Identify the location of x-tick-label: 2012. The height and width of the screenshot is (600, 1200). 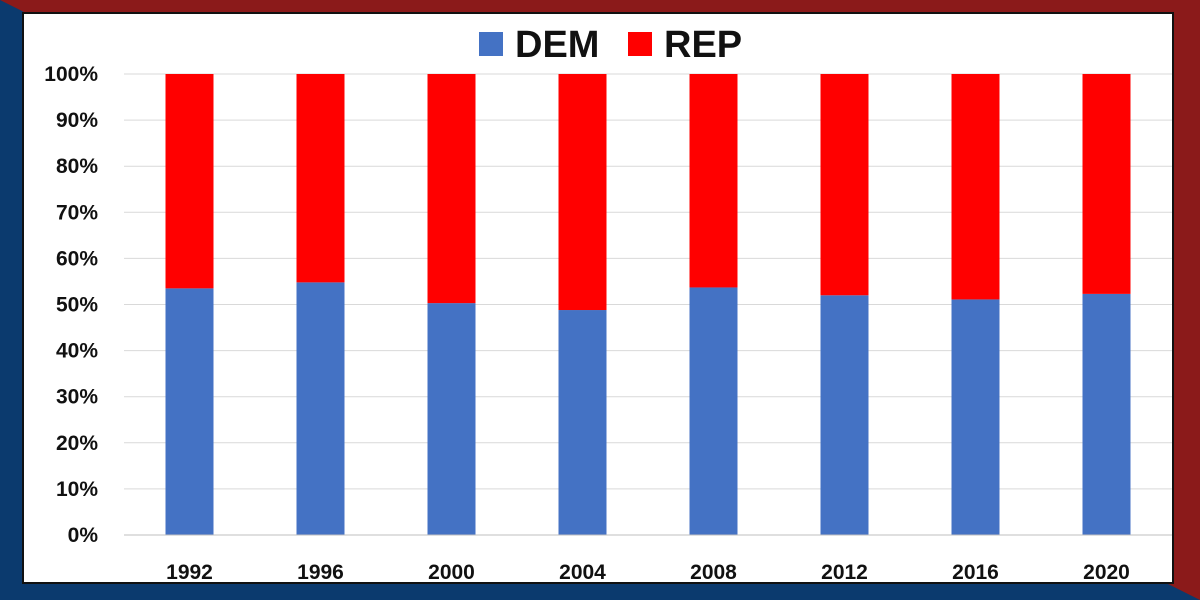
(844, 571).